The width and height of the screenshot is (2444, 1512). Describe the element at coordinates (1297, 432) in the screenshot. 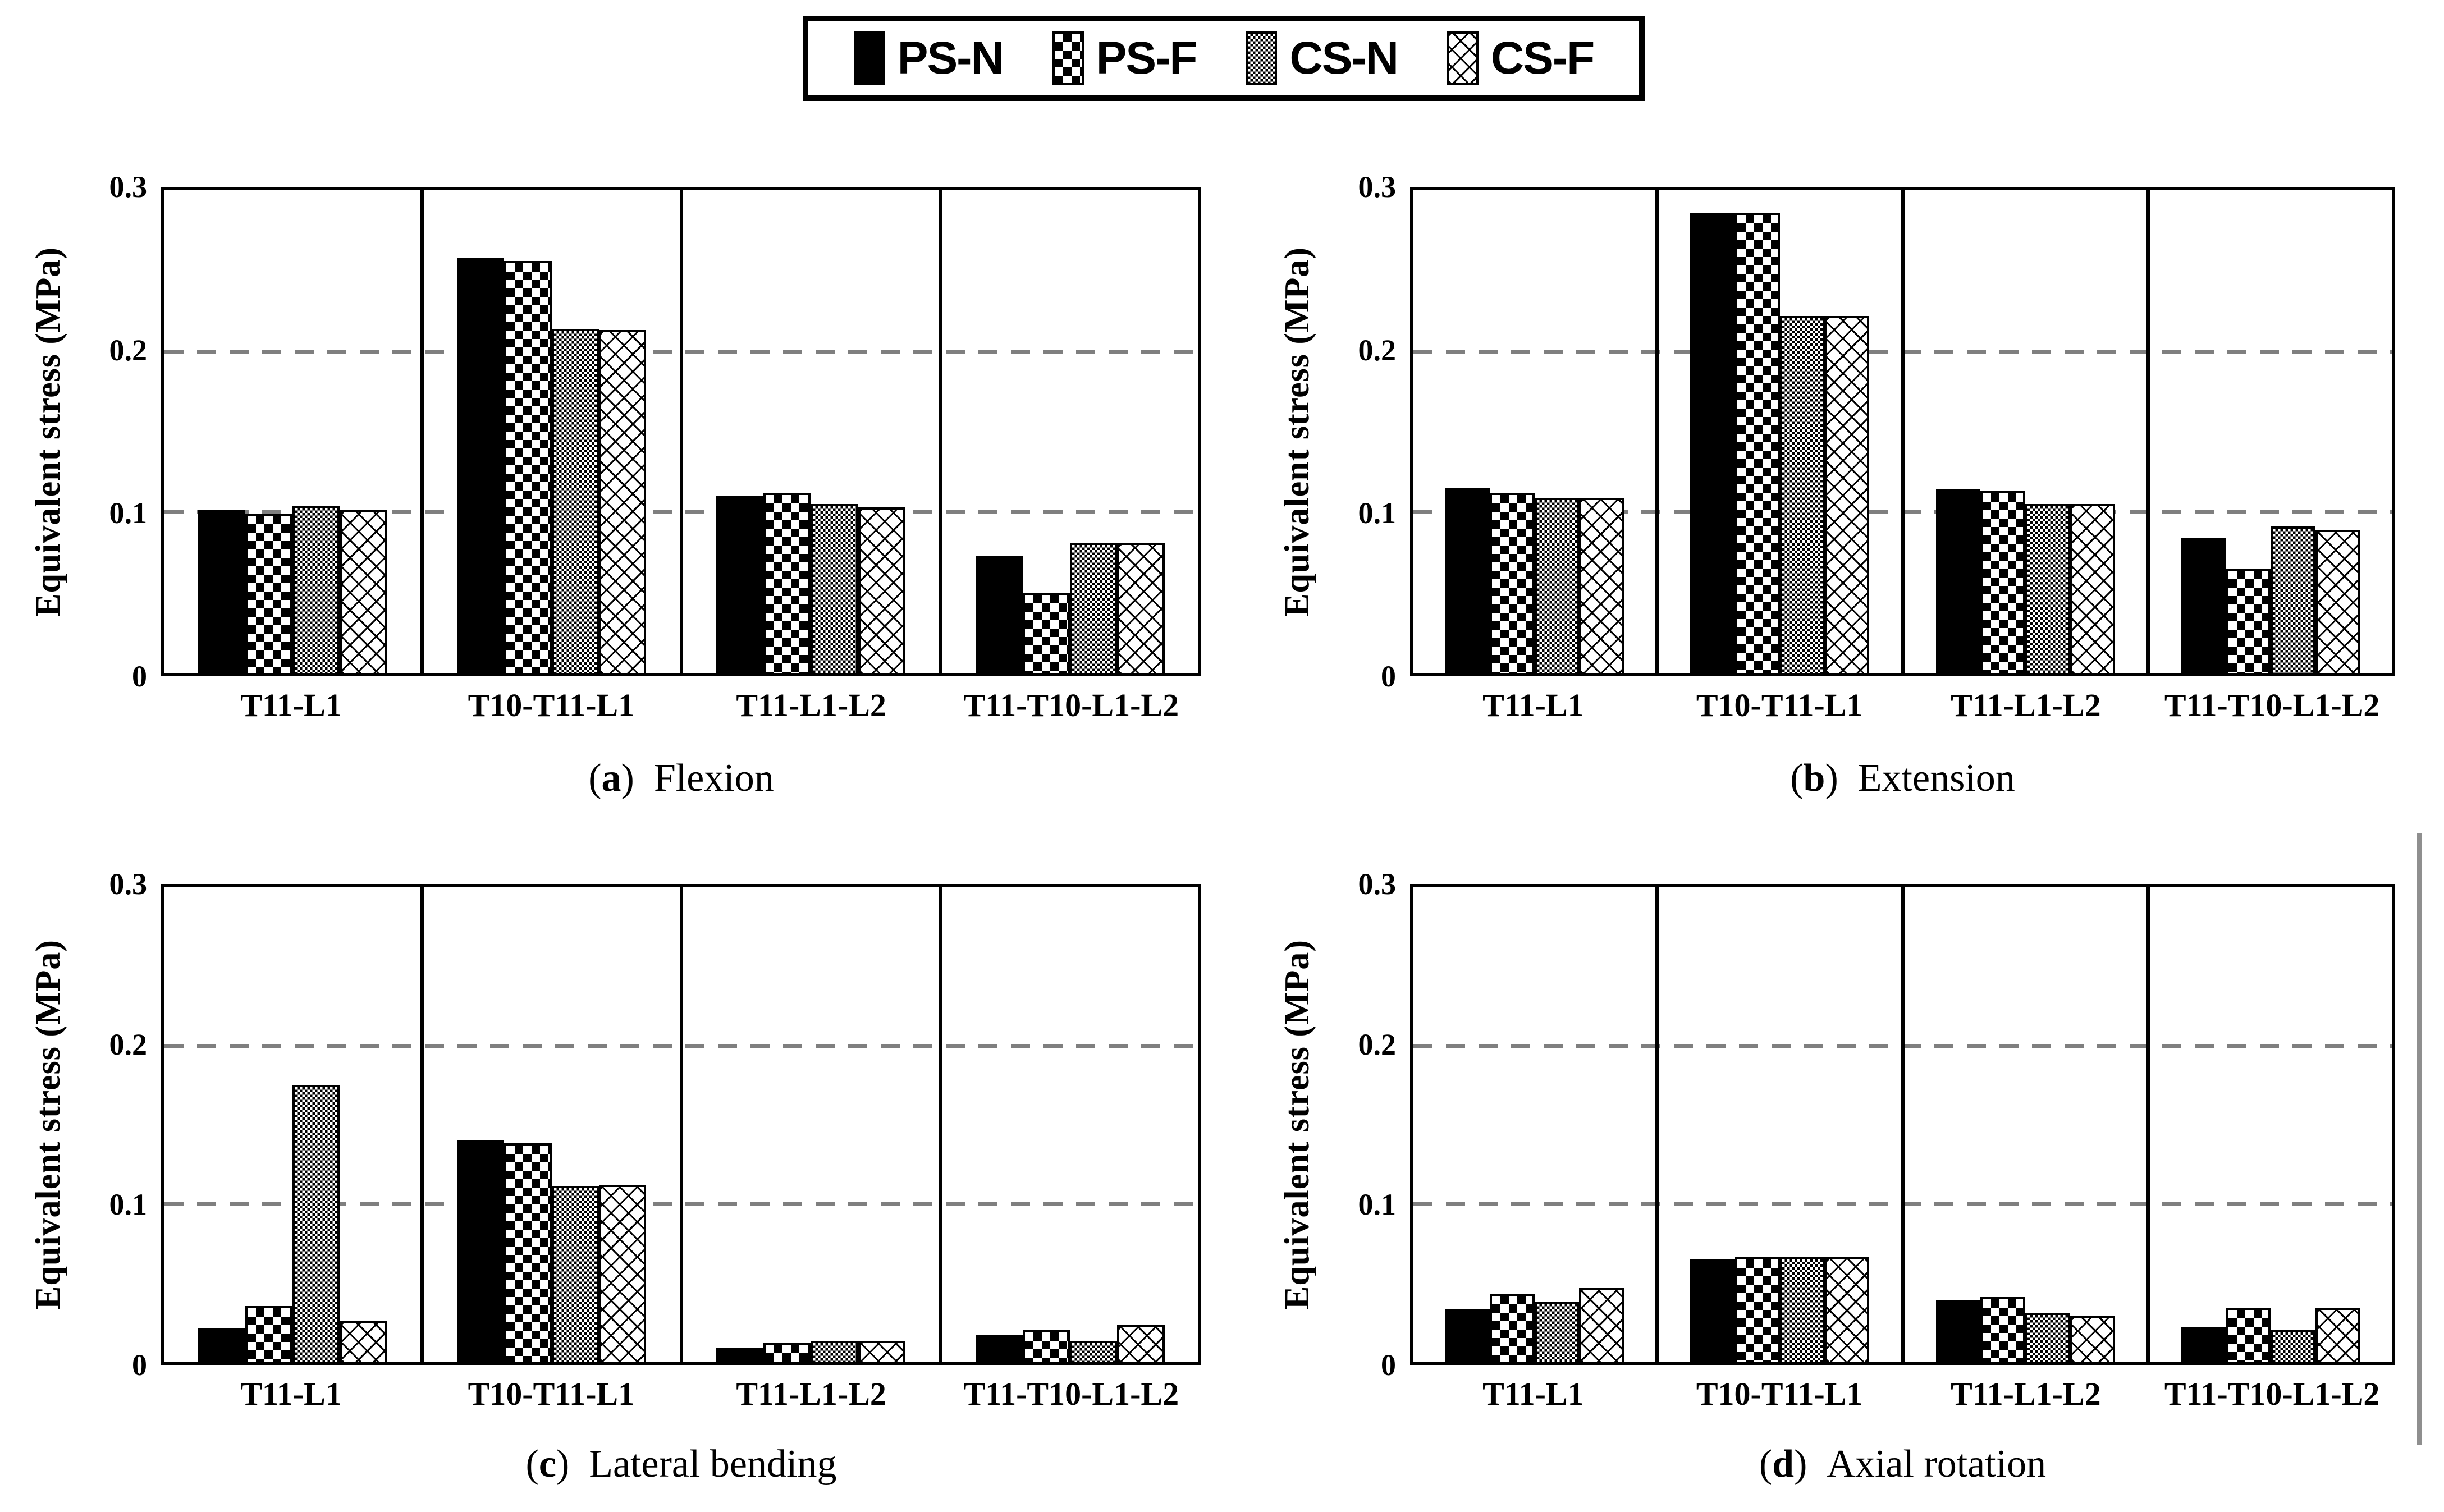

I see `y-axis-label-b: Equivalent stress (MPa)` at that location.